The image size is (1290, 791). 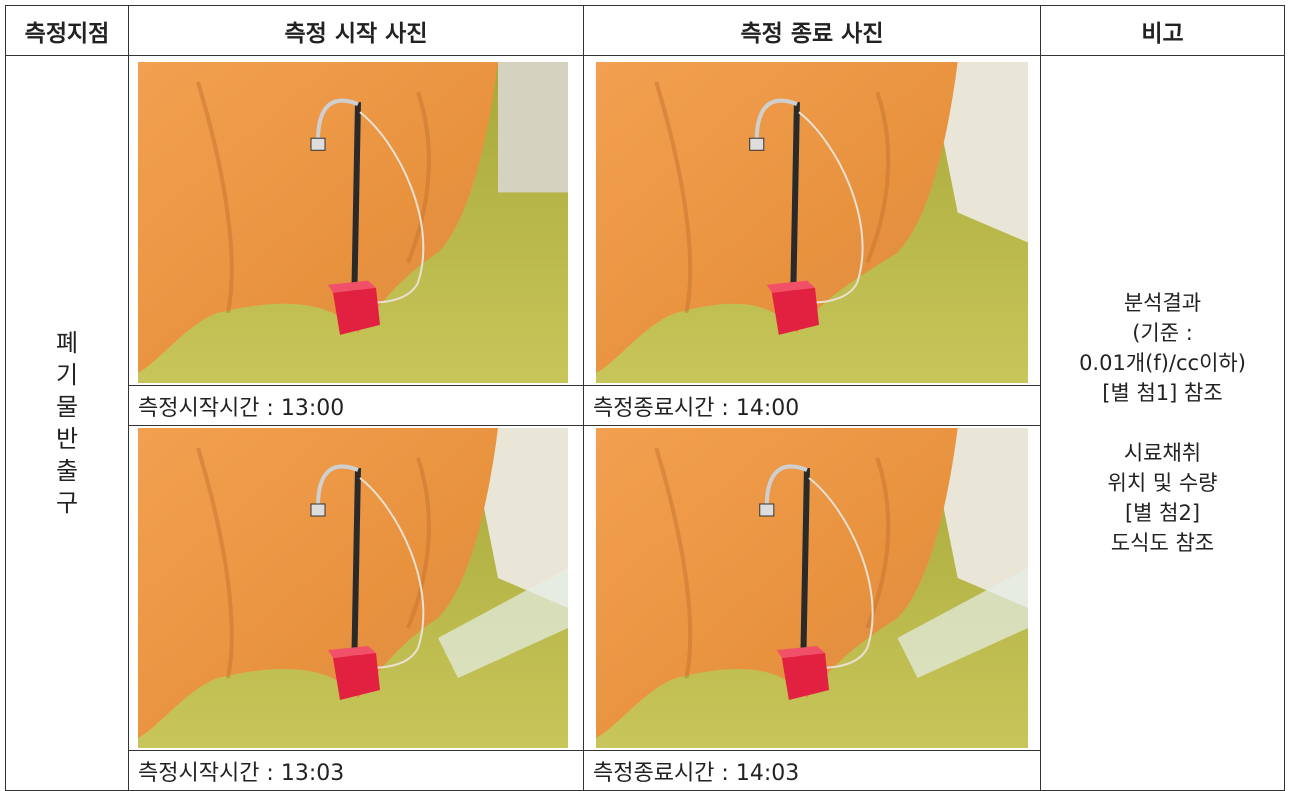 I want to click on caption: 측정시작시간 : 13:03, so click(x=241, y=773).